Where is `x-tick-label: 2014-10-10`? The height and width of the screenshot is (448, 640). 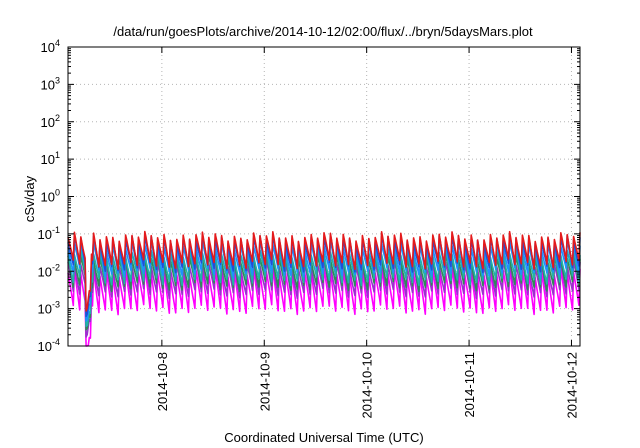 x-tick-label: 2014-10-10 is located at coordinates (367, 385).